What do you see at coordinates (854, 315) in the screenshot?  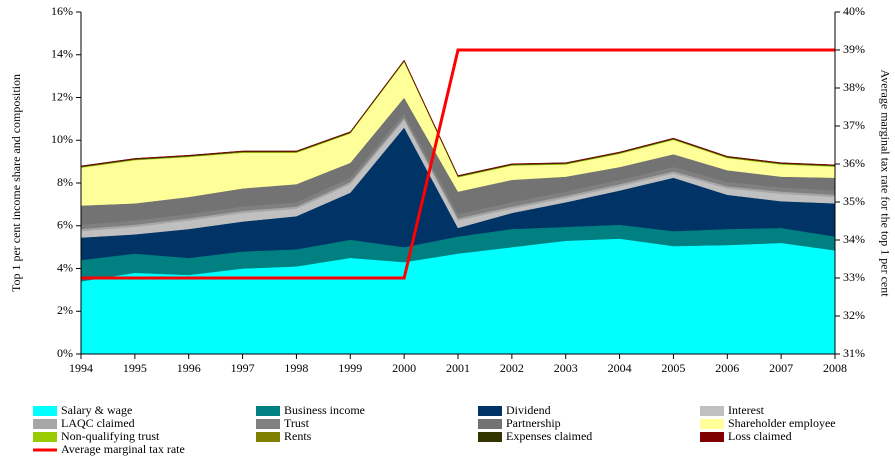 I see `y2-tick-label: 32%` at bounding box center [854, 315].